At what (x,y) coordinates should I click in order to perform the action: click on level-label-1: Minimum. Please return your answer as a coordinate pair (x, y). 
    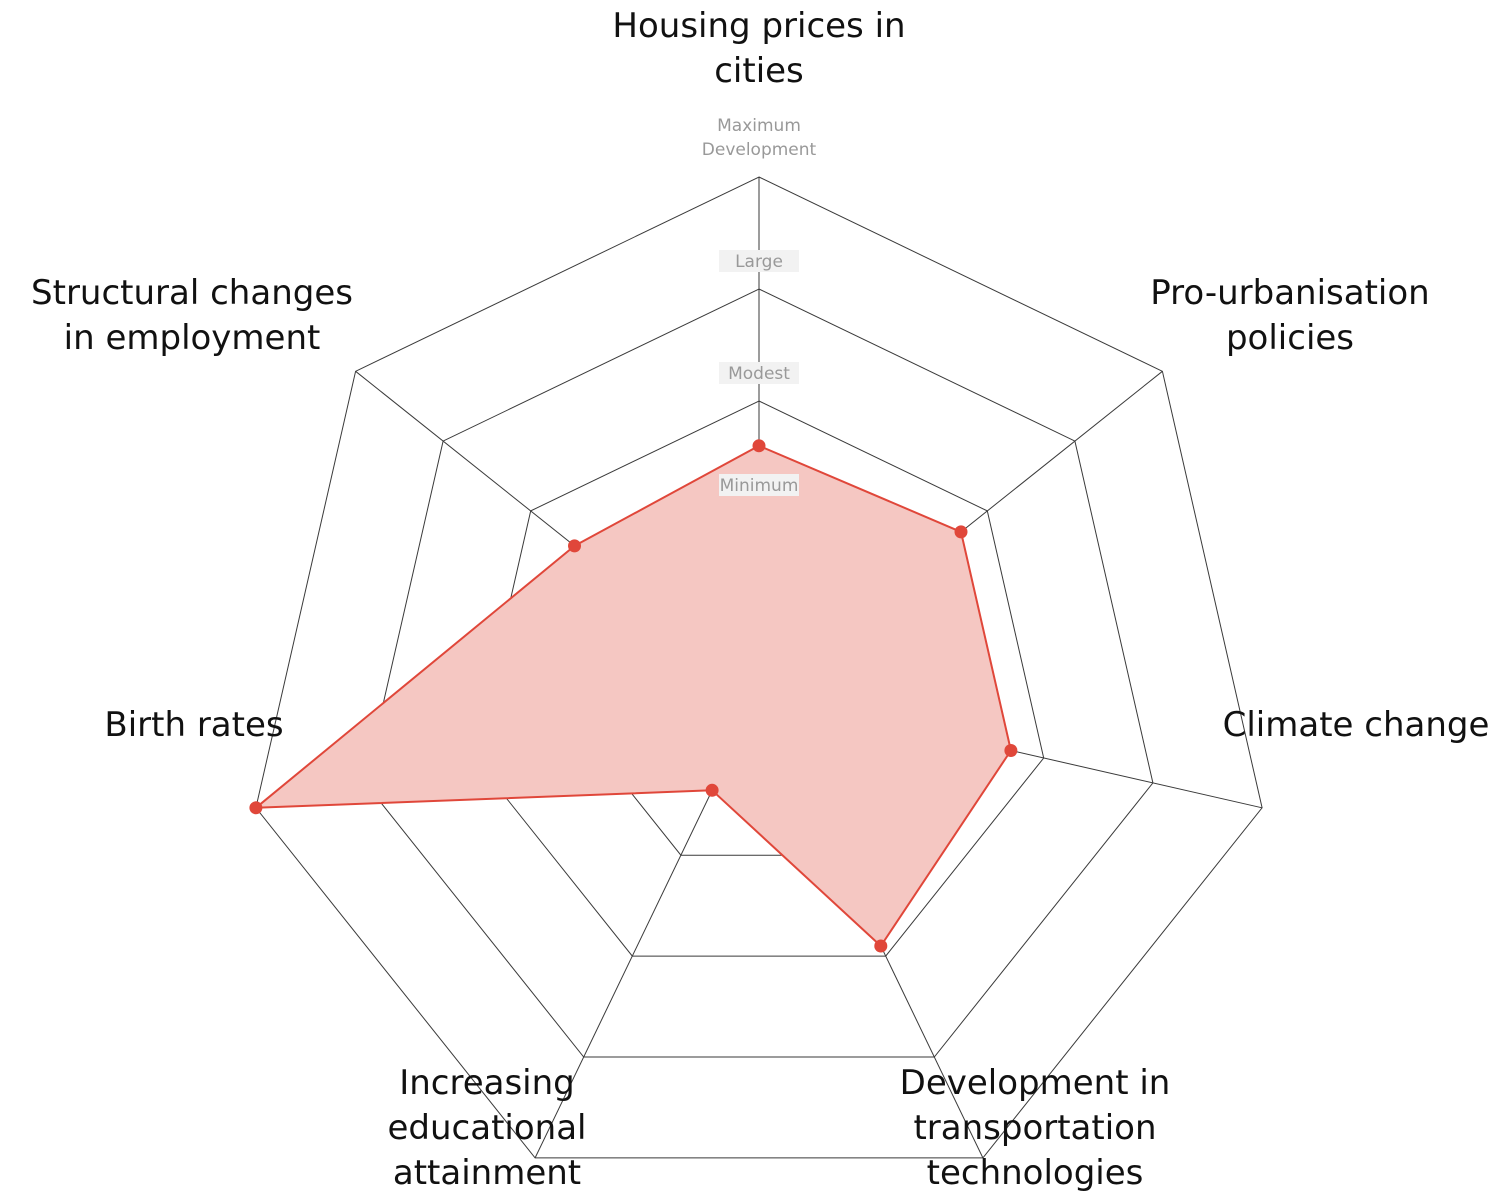
    Looking at the image, I should click on (759, 485).